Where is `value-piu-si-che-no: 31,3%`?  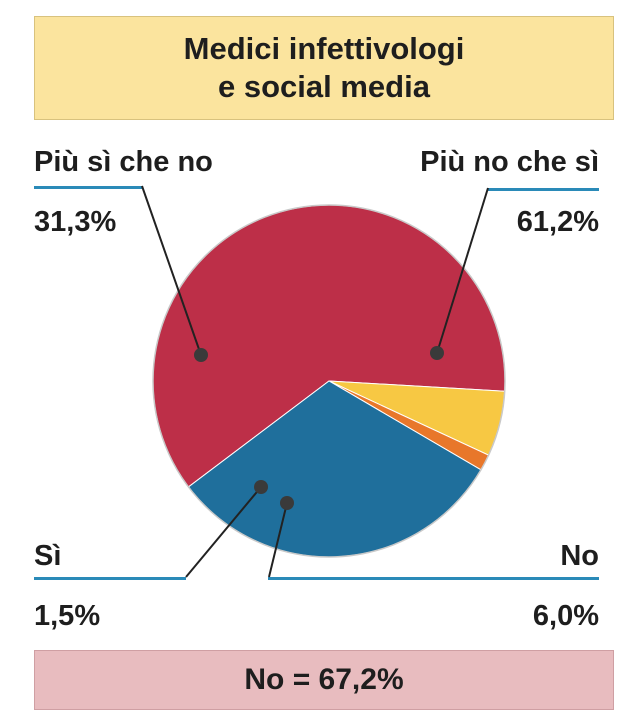 value-piu-si-che-no: 31,3% is located at coordinates (75, 222).